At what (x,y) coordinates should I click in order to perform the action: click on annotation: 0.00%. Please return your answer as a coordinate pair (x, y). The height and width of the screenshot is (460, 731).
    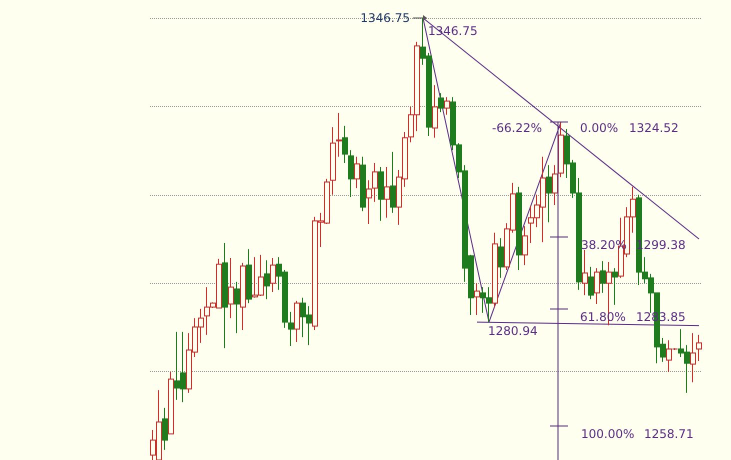
    Looking at the image, I should click on (599, 128).